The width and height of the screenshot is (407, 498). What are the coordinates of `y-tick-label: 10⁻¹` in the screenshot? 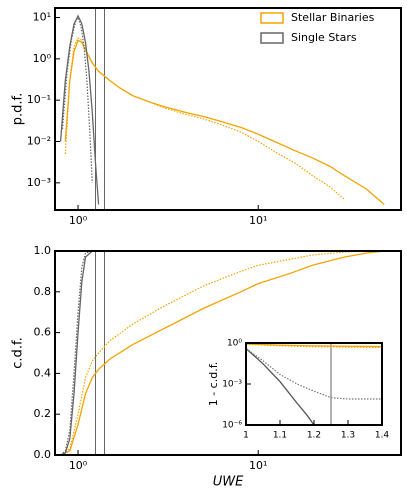 It's located at (39, 99).